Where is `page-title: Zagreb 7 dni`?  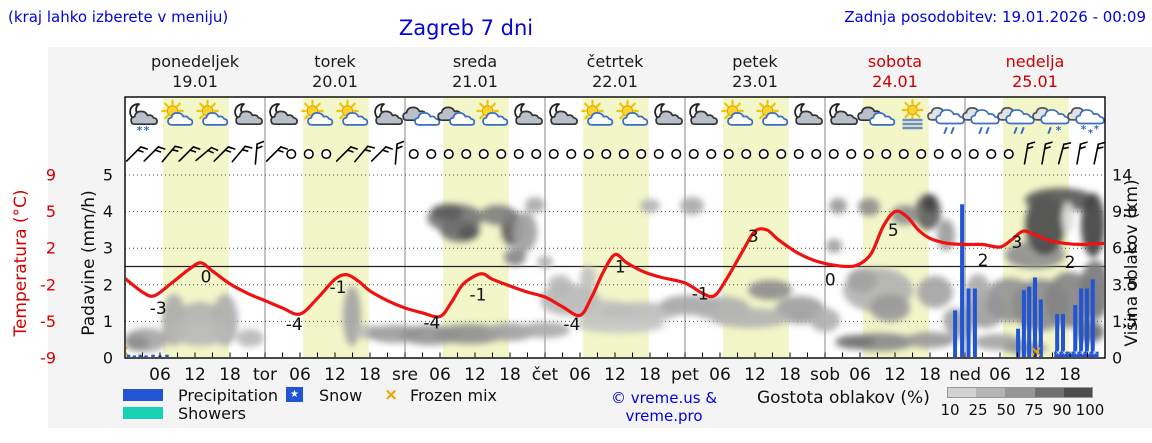 page-title: Zagreb 7 dni is located at coordinates (466, 28).